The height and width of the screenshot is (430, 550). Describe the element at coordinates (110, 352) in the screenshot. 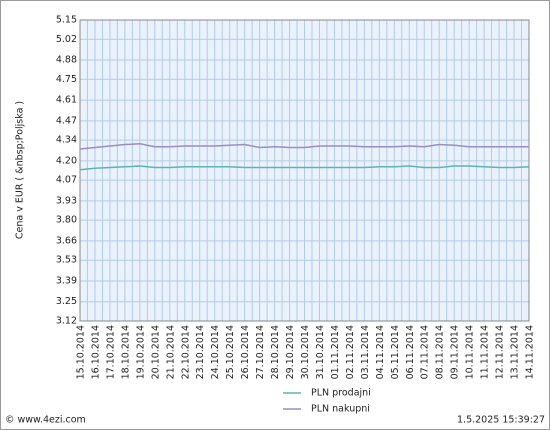

I see `x-tick-label: 17.10.2014` at that location.